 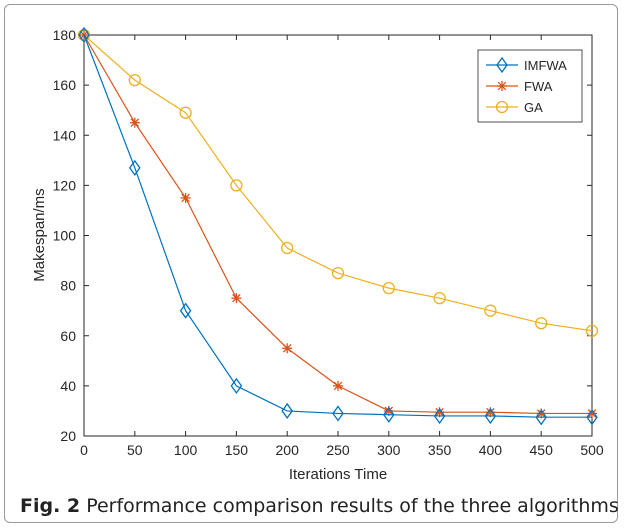 I want to click on y-tick-label: 100, so click(x=65, y=236).